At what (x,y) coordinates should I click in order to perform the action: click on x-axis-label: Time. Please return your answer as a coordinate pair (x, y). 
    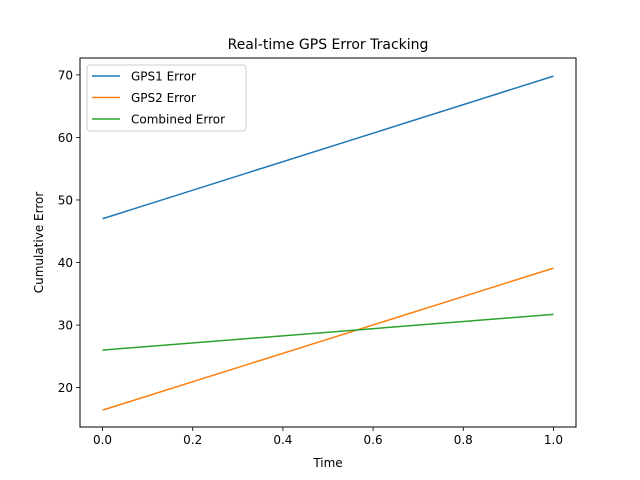
    Looking at the image, I should click on (327, 463).